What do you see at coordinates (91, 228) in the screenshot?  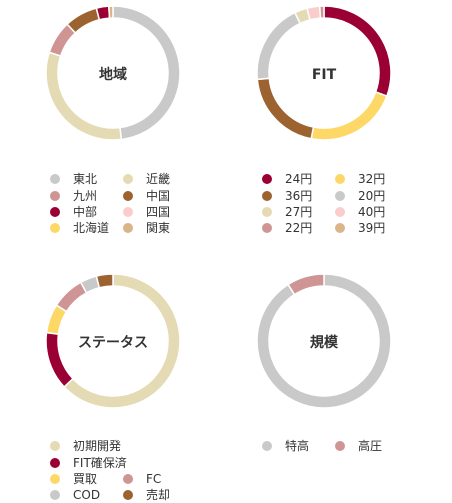 I see `legend-label: 北海道` at bounding box center [91, 228].